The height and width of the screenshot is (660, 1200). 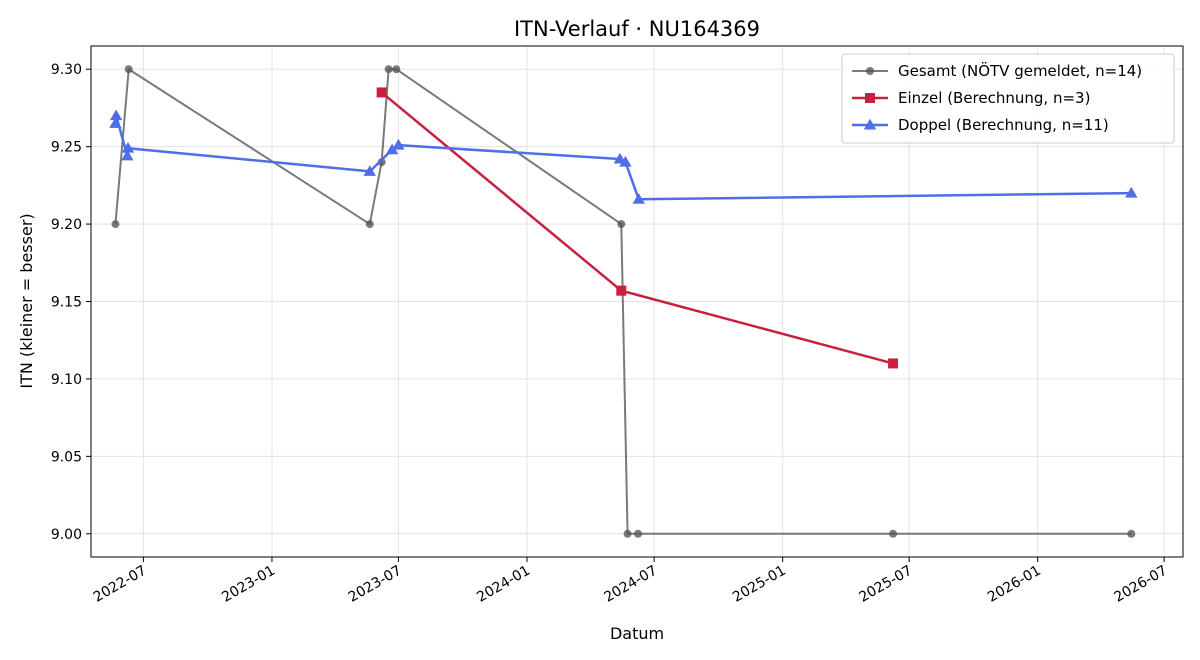 I want to click on y-tick-label: 9.20, so click(x=66, y=225).